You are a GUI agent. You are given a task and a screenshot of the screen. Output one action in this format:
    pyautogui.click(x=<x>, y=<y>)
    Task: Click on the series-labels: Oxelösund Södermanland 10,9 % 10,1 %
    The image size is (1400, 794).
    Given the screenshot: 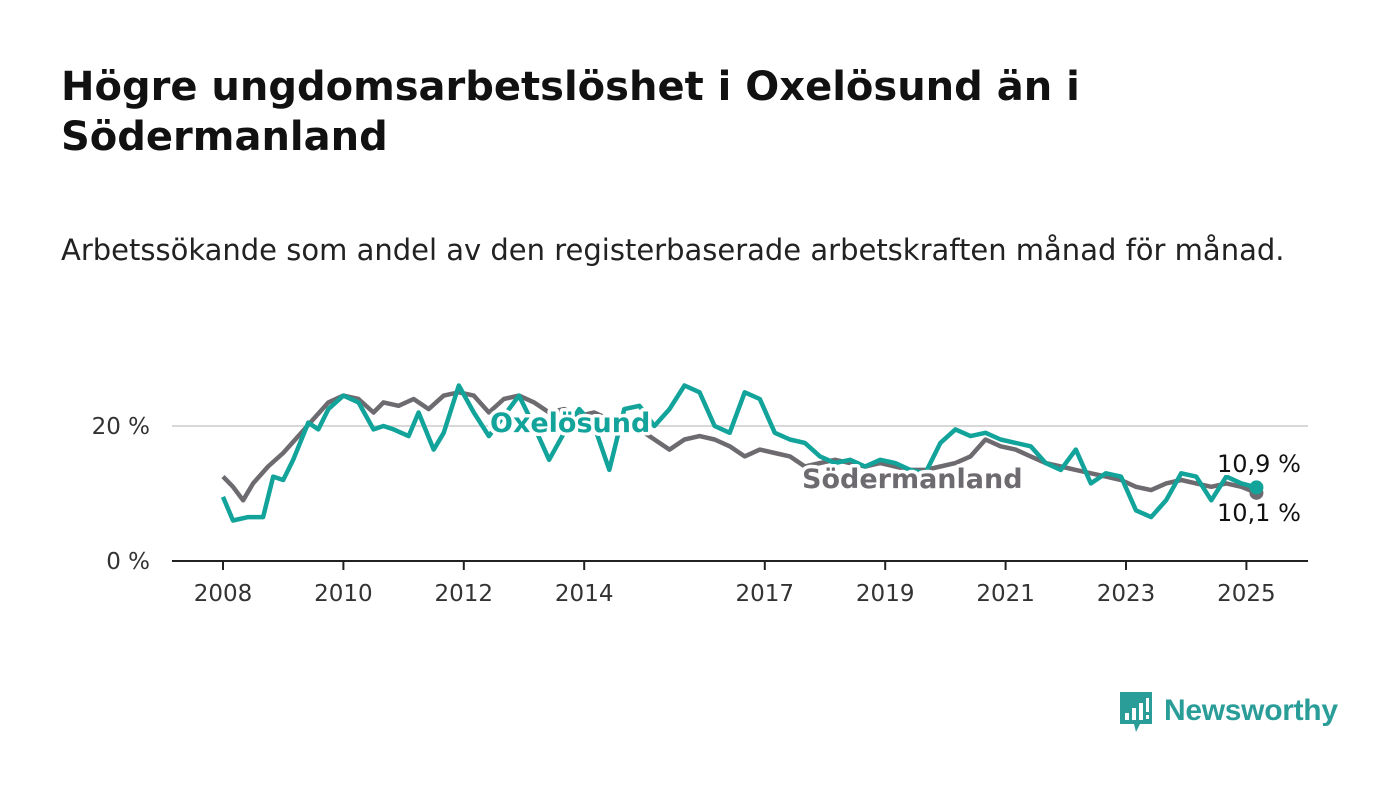 What is the action you would take?
    pyautogui.click(x=895, y=468)
    